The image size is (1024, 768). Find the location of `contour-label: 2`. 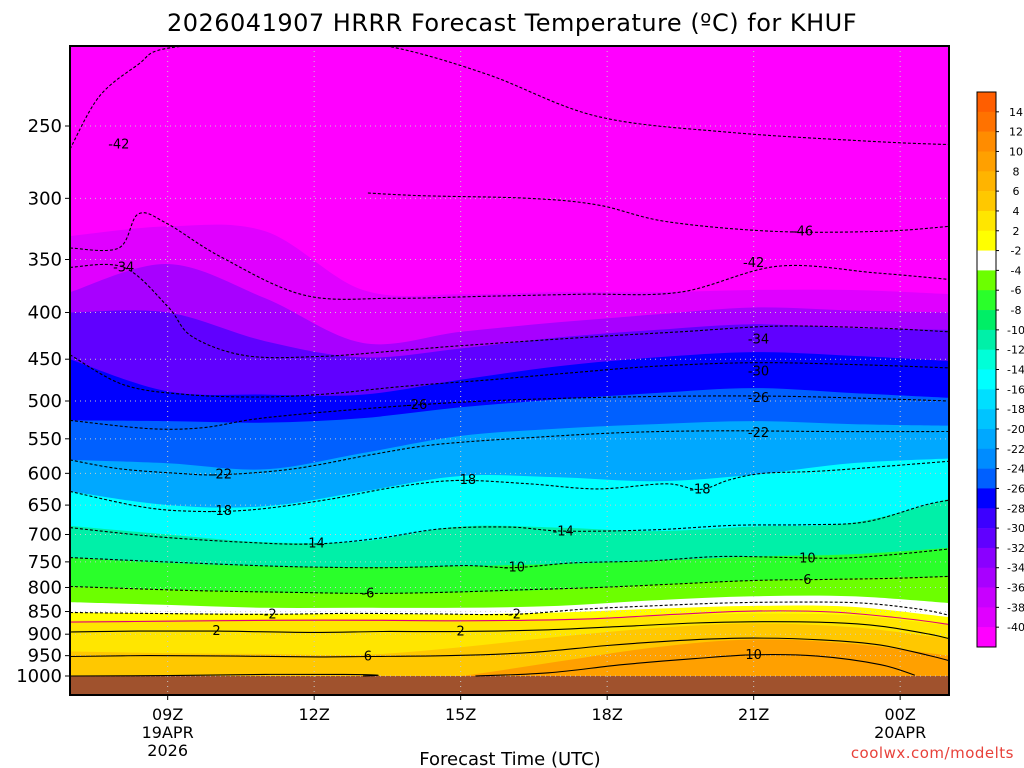

contour-label: 2 is located at coordinates (461, 632).